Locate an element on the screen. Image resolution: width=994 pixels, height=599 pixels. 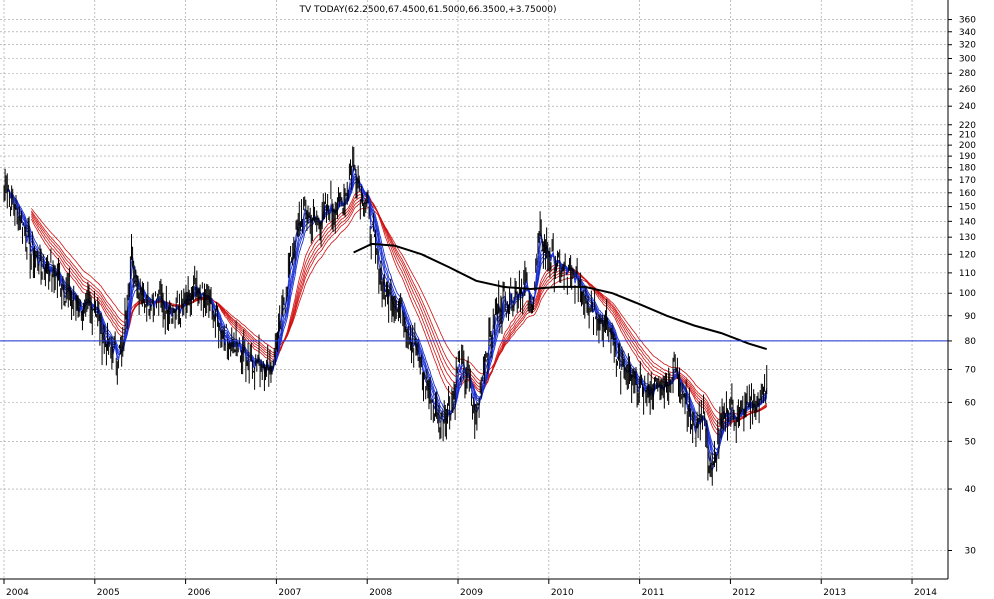
y-tick-label: 190 is located at coordinates (967, 157).